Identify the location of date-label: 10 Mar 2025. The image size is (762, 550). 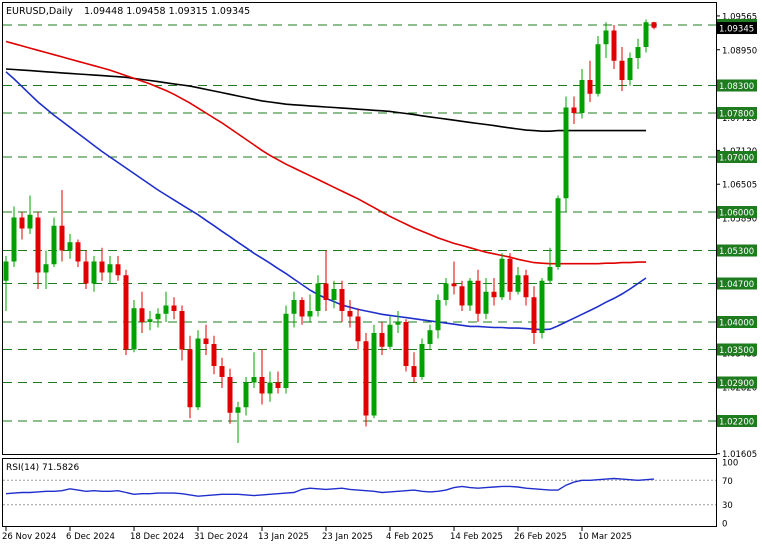
(605, 537).